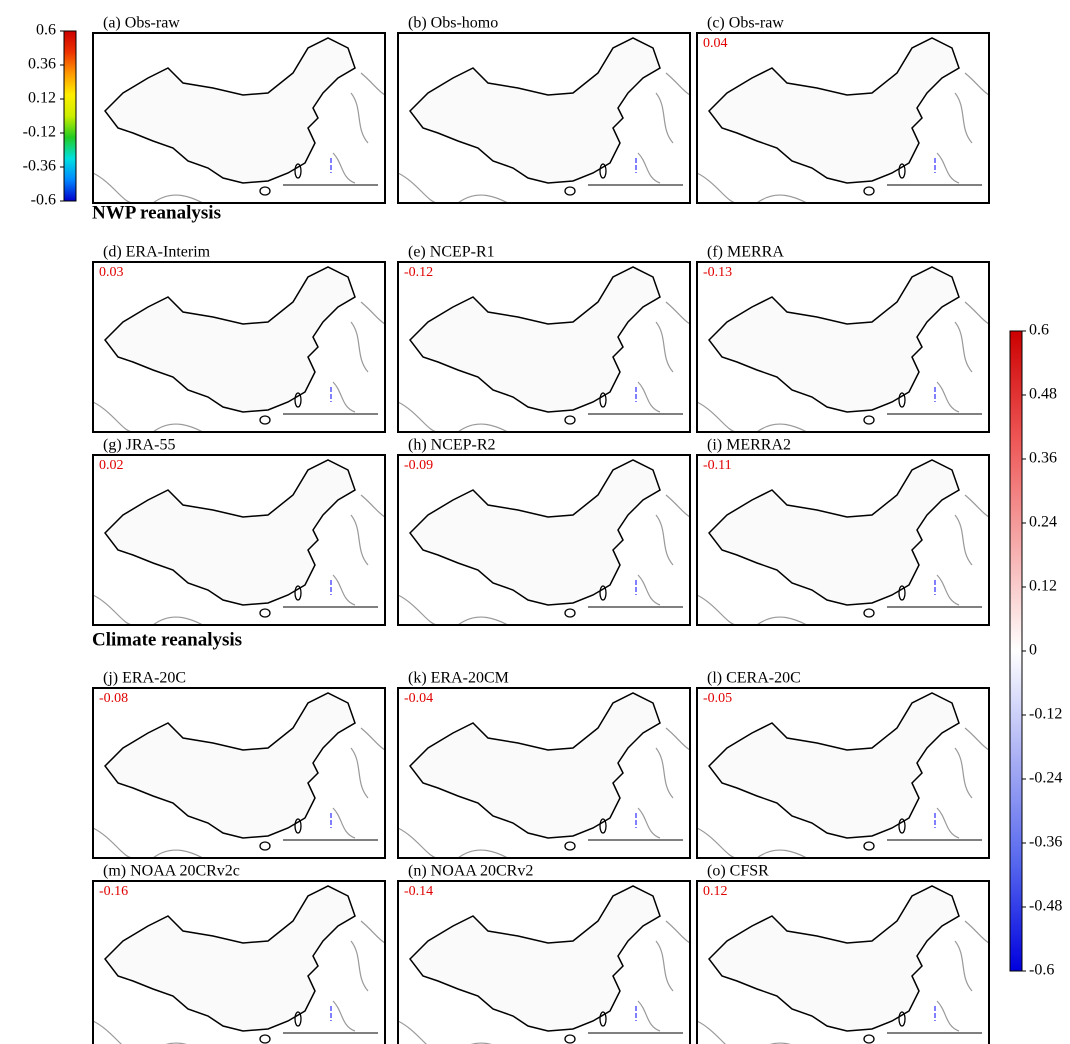 Image resolution: width=1070 pixels, height=1044 pixels. What do you see at coordinates (453, 23) in the screenshot?
I see `panel-title: (b) Obs-homo` at bounding box center [453, 23].